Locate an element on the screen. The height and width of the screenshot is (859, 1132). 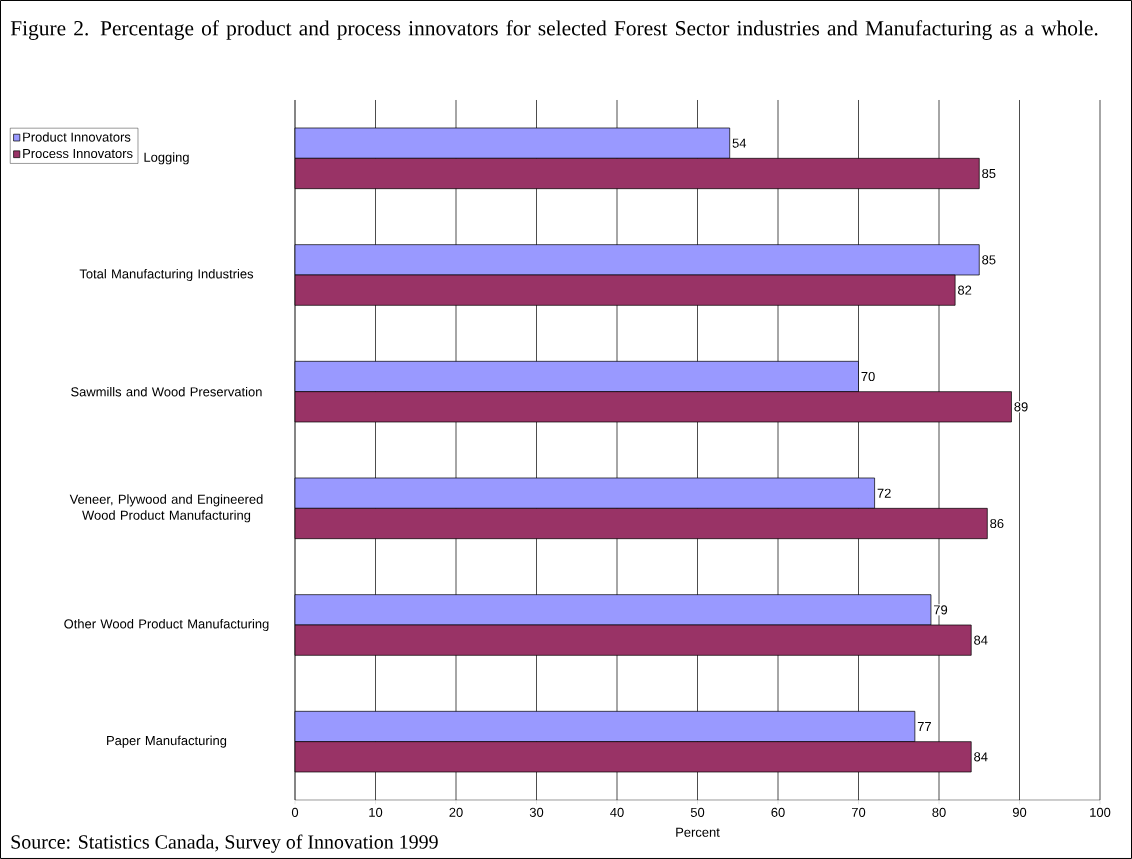
data-label: 77 is located at coordinates (924, 726).